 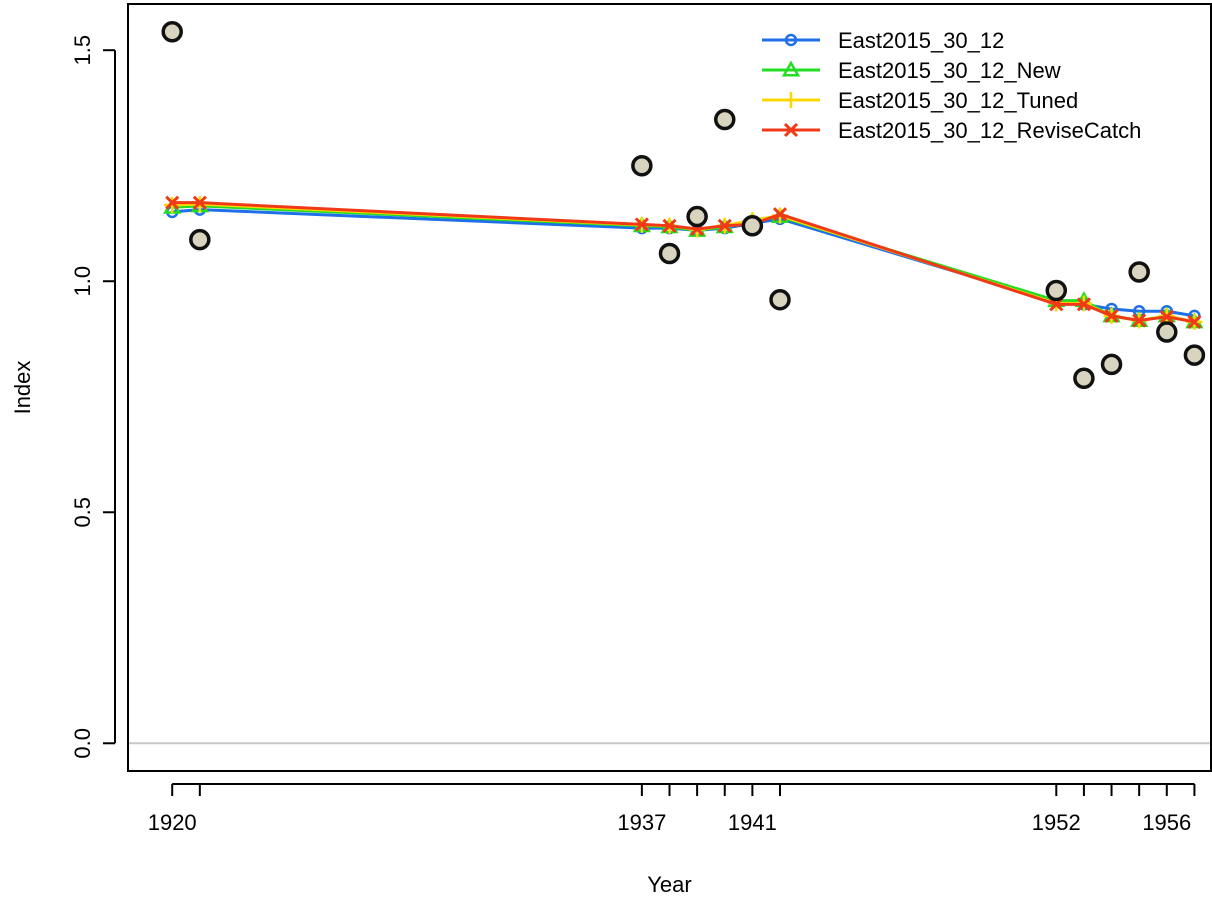 I want to click on x-axis: 1920 1937 1941 1952 1956, so click(x=672, y=809).